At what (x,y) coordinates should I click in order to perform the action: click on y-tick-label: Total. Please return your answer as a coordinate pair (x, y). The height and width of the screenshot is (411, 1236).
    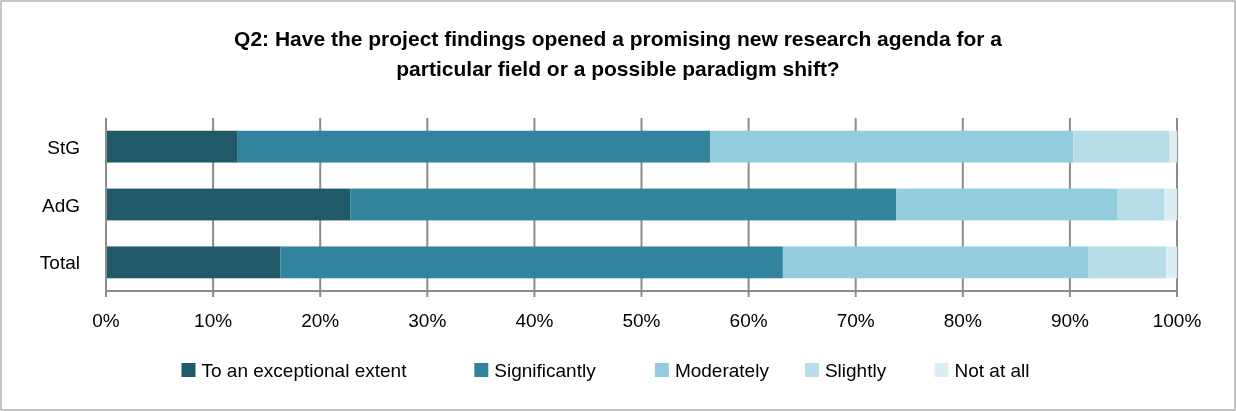
    Looking at the image, I should click on (59, 263).